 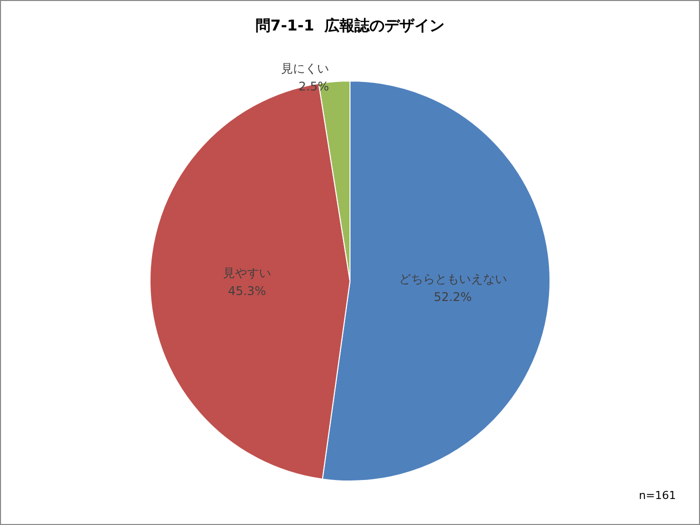 I want to click on data-label: 52.2%, so click(x=453, y=297).